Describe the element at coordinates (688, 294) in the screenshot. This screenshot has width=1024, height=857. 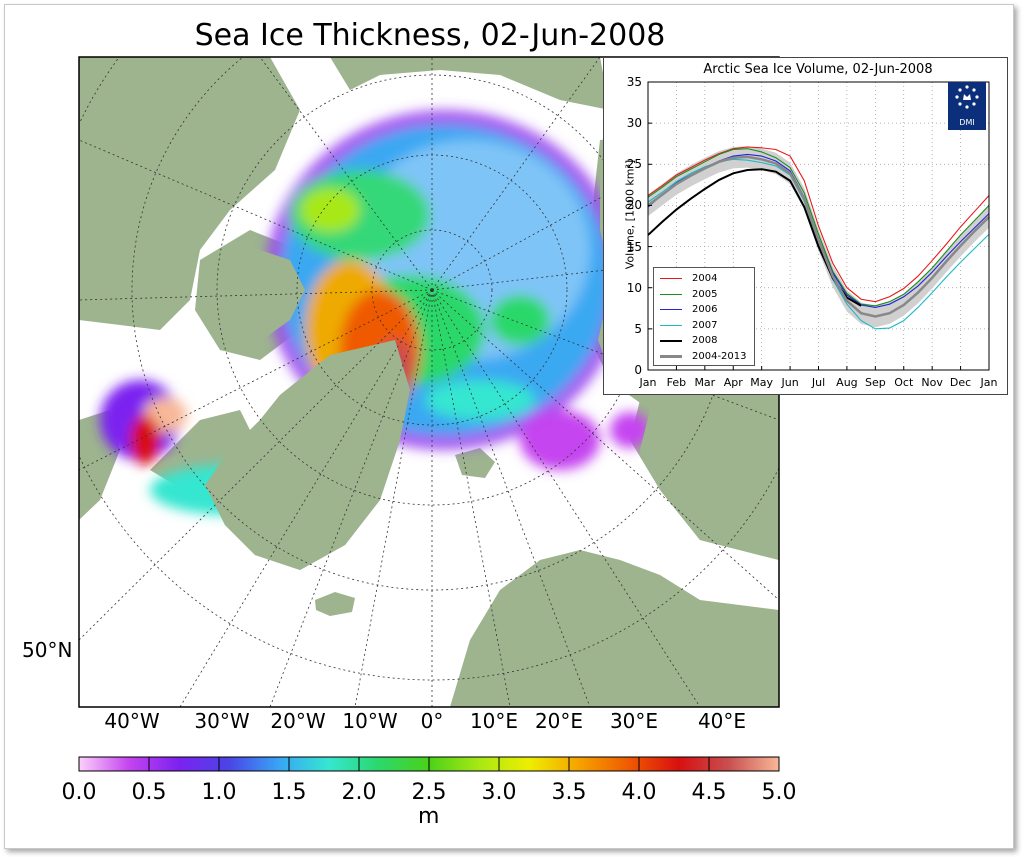
I see `legend-entry: 2005` at that location.